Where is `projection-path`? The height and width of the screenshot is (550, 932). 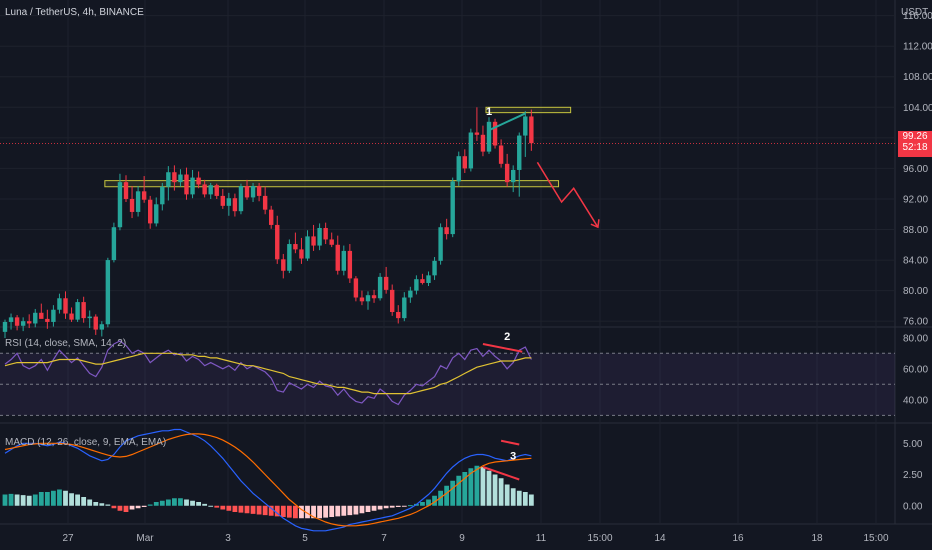 projection-path is located at coordinates (567, 194).